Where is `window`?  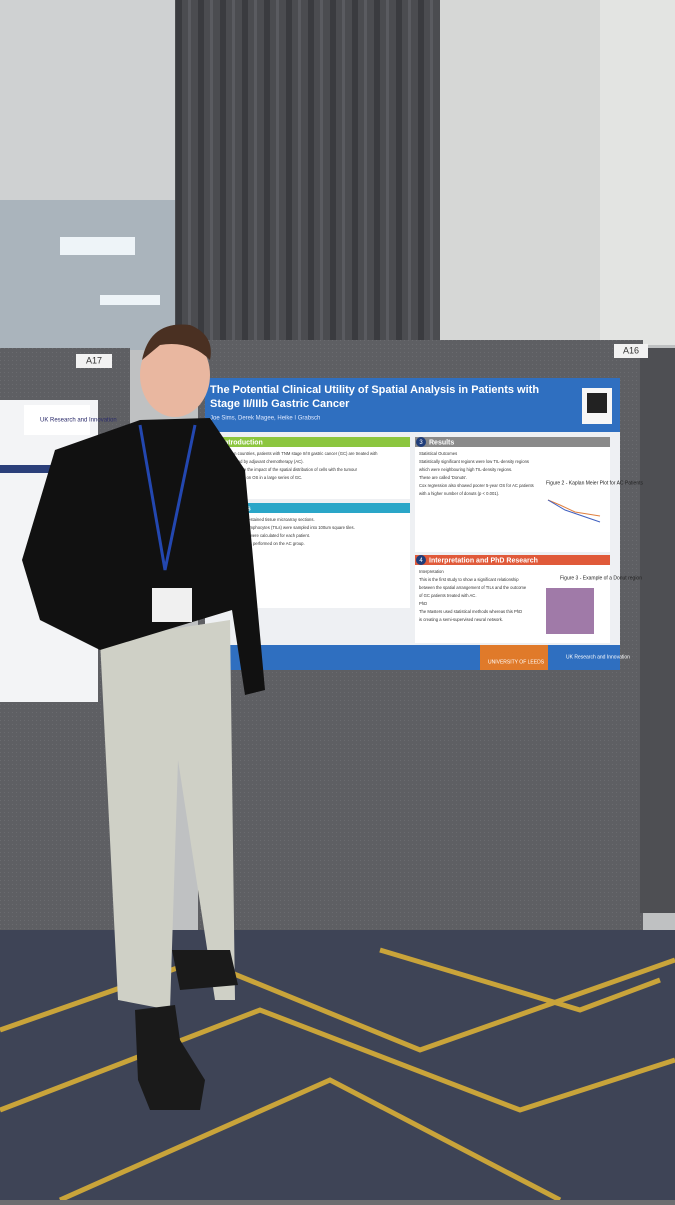 window is located at coordinates (90, 275).